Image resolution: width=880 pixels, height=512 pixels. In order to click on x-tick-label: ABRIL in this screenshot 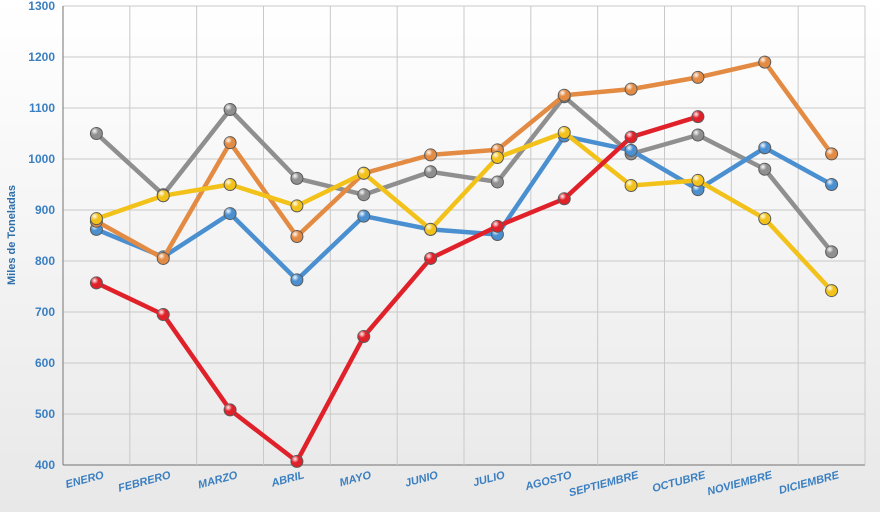, I will do `click(287, 479)`.